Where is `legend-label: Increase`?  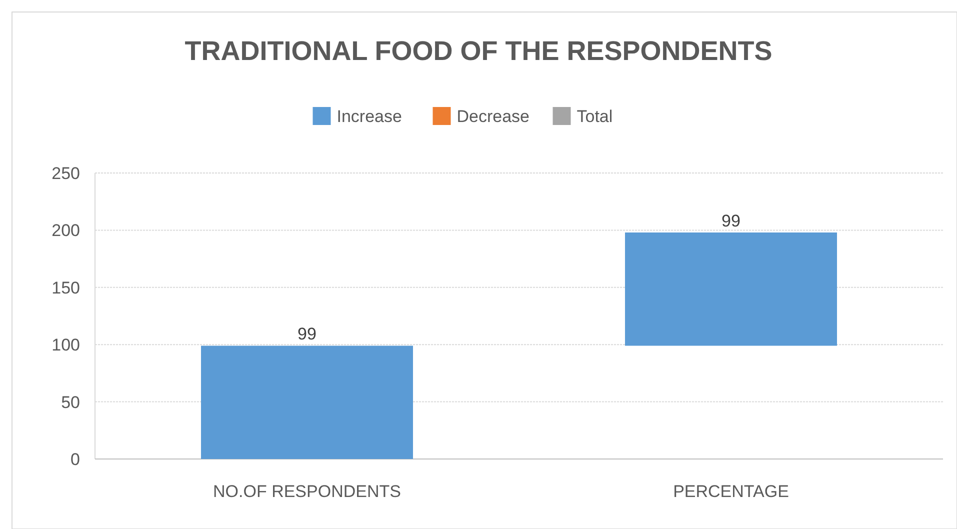
legend-label: Increase is located at coordinates (369, 116).